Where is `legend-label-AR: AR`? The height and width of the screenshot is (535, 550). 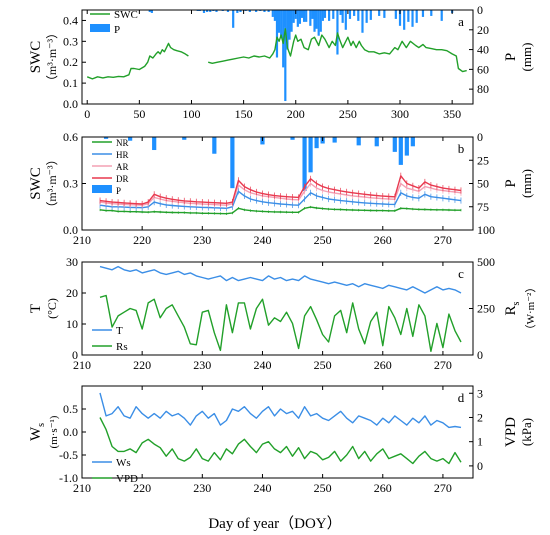
legend-label-AR: AR is located at coordinates (122, 167).